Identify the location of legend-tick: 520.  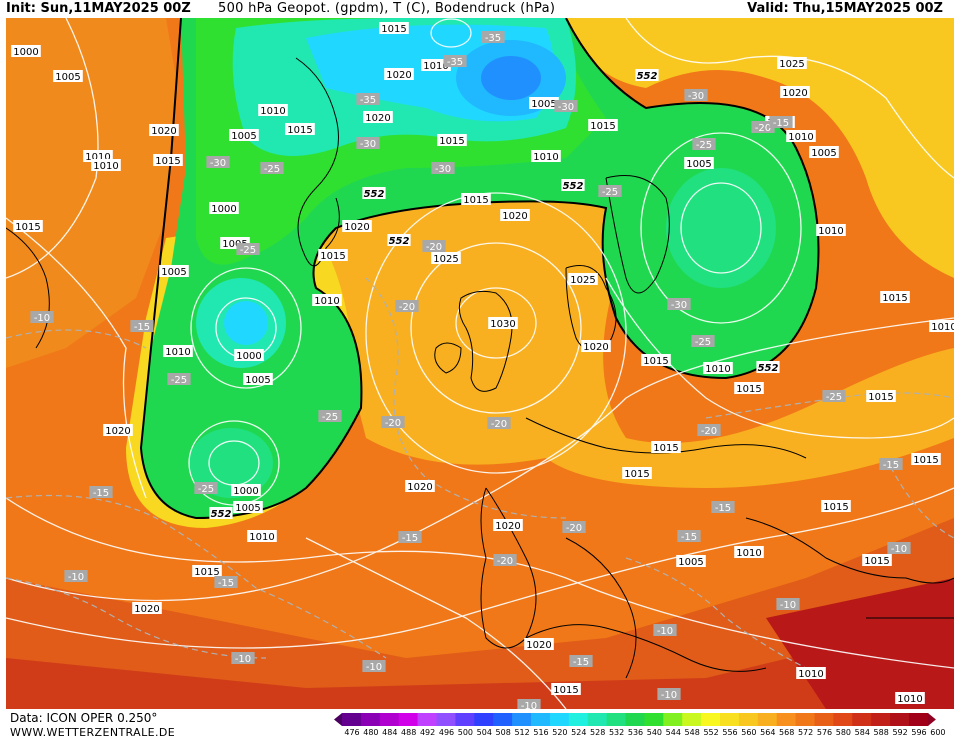
(560, 732).